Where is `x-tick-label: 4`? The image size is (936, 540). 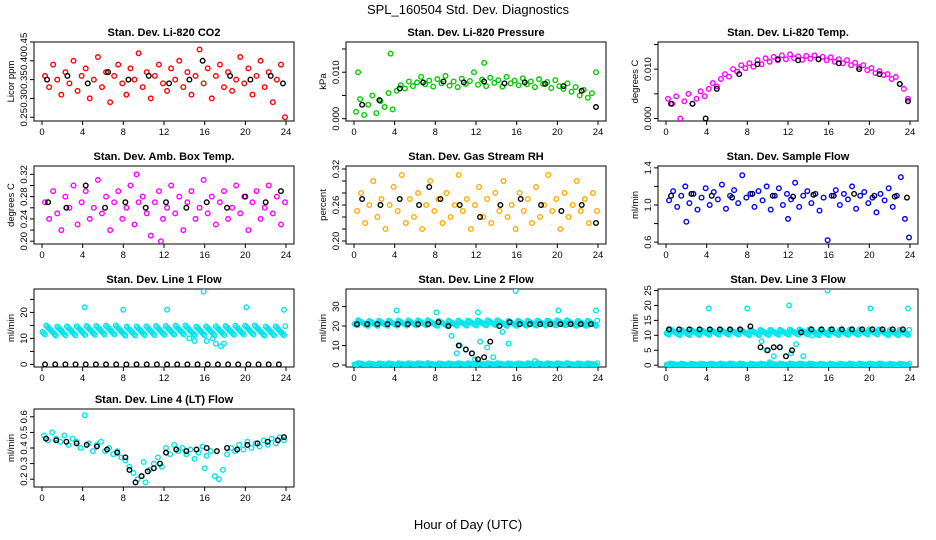
x-tick-label: 4 is located at coordinates (706, 378).